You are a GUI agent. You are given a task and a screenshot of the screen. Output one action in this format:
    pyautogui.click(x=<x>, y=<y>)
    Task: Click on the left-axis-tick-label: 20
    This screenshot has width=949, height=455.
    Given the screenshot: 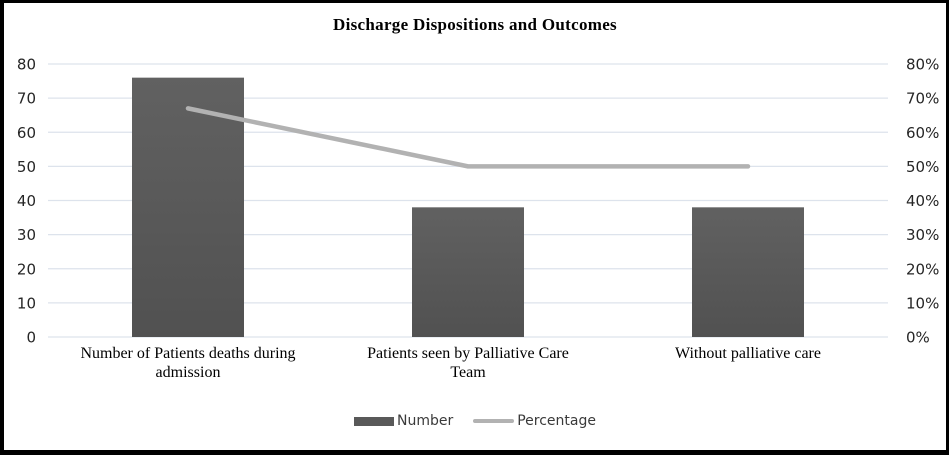 What is the action you would take?
    pyautogui.click(x=26, y=269)
    